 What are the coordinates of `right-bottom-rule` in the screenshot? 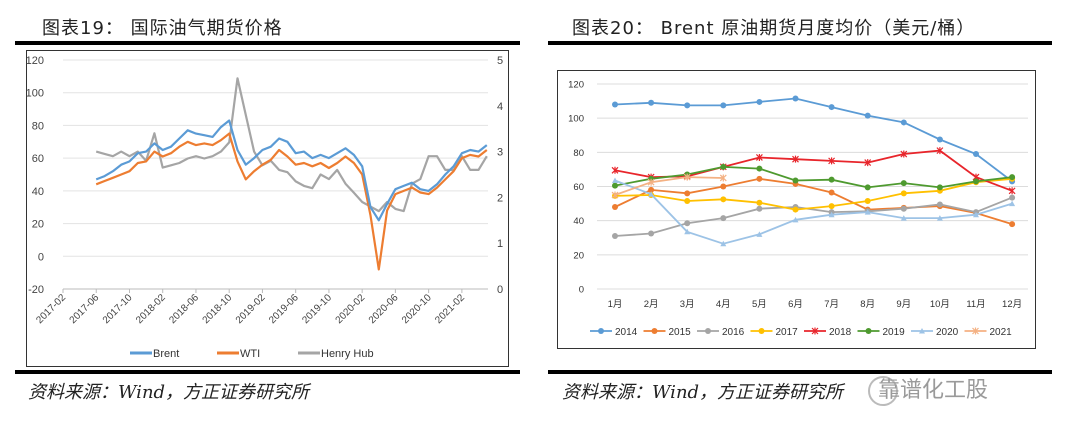 It's located at (800, 372).